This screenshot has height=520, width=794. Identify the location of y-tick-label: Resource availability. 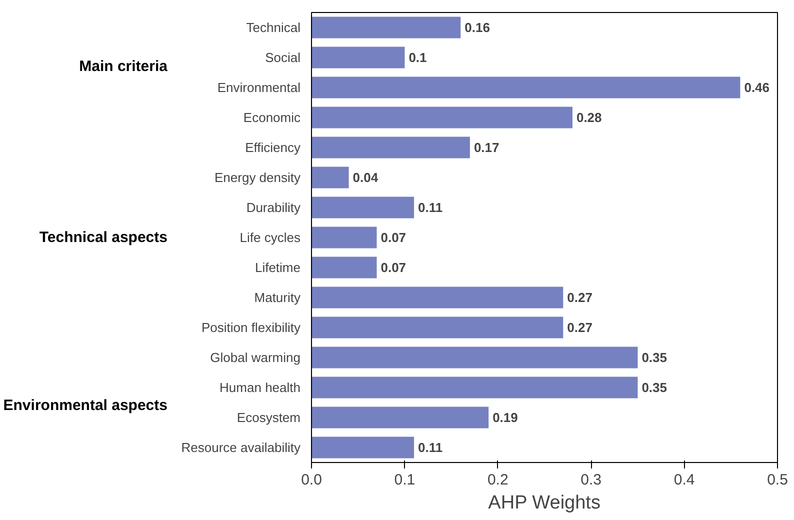
(241, 447).